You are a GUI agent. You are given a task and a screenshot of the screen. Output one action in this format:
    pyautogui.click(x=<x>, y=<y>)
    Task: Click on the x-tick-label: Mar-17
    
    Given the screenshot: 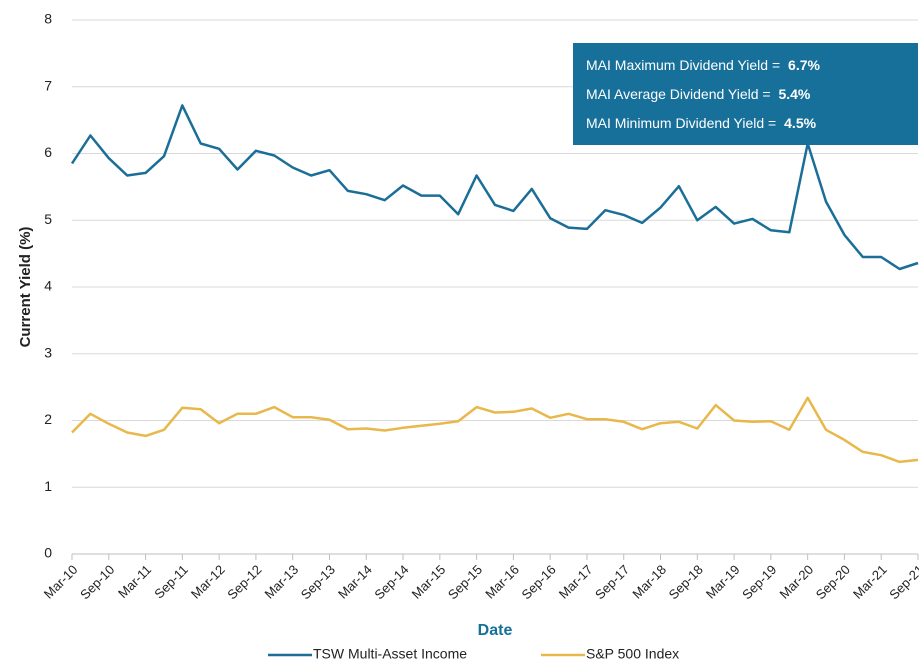 What is the action you would take?
    pyautogui.click(x=576, y=582)
    